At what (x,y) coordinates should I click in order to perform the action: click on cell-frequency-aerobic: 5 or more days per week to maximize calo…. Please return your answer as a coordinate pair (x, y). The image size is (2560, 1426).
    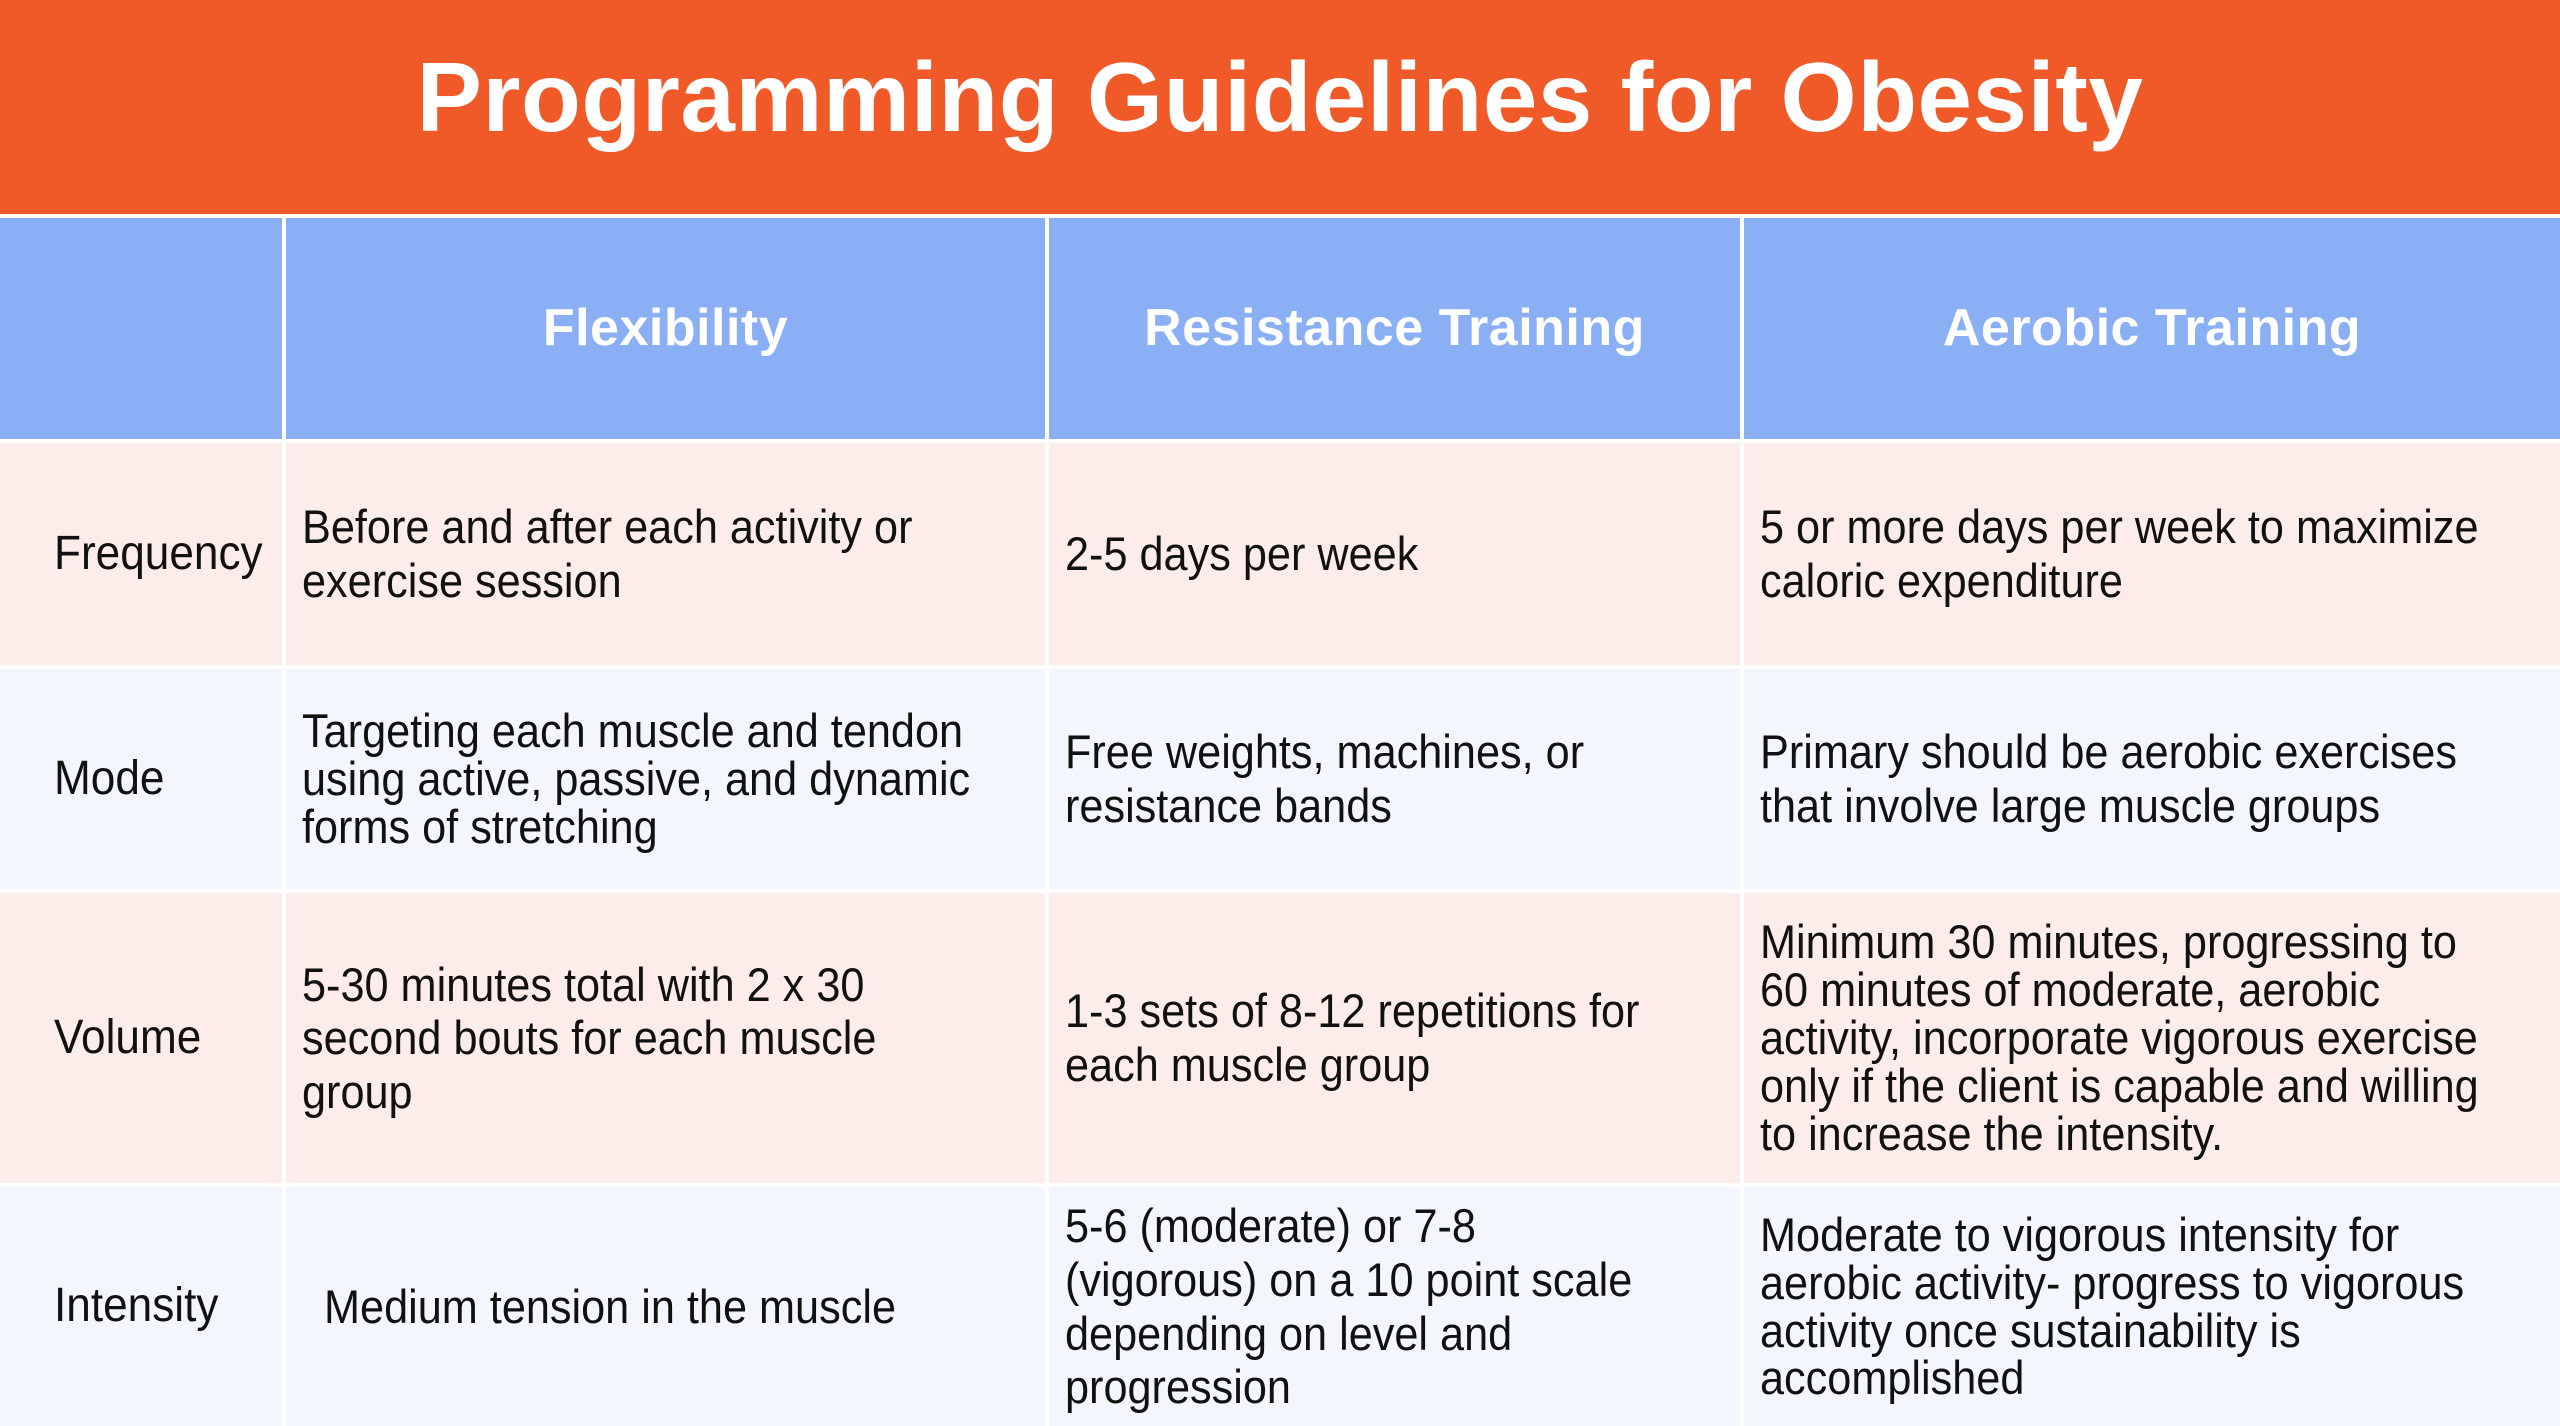
    Looking at the image, I should click on (2150, 552).